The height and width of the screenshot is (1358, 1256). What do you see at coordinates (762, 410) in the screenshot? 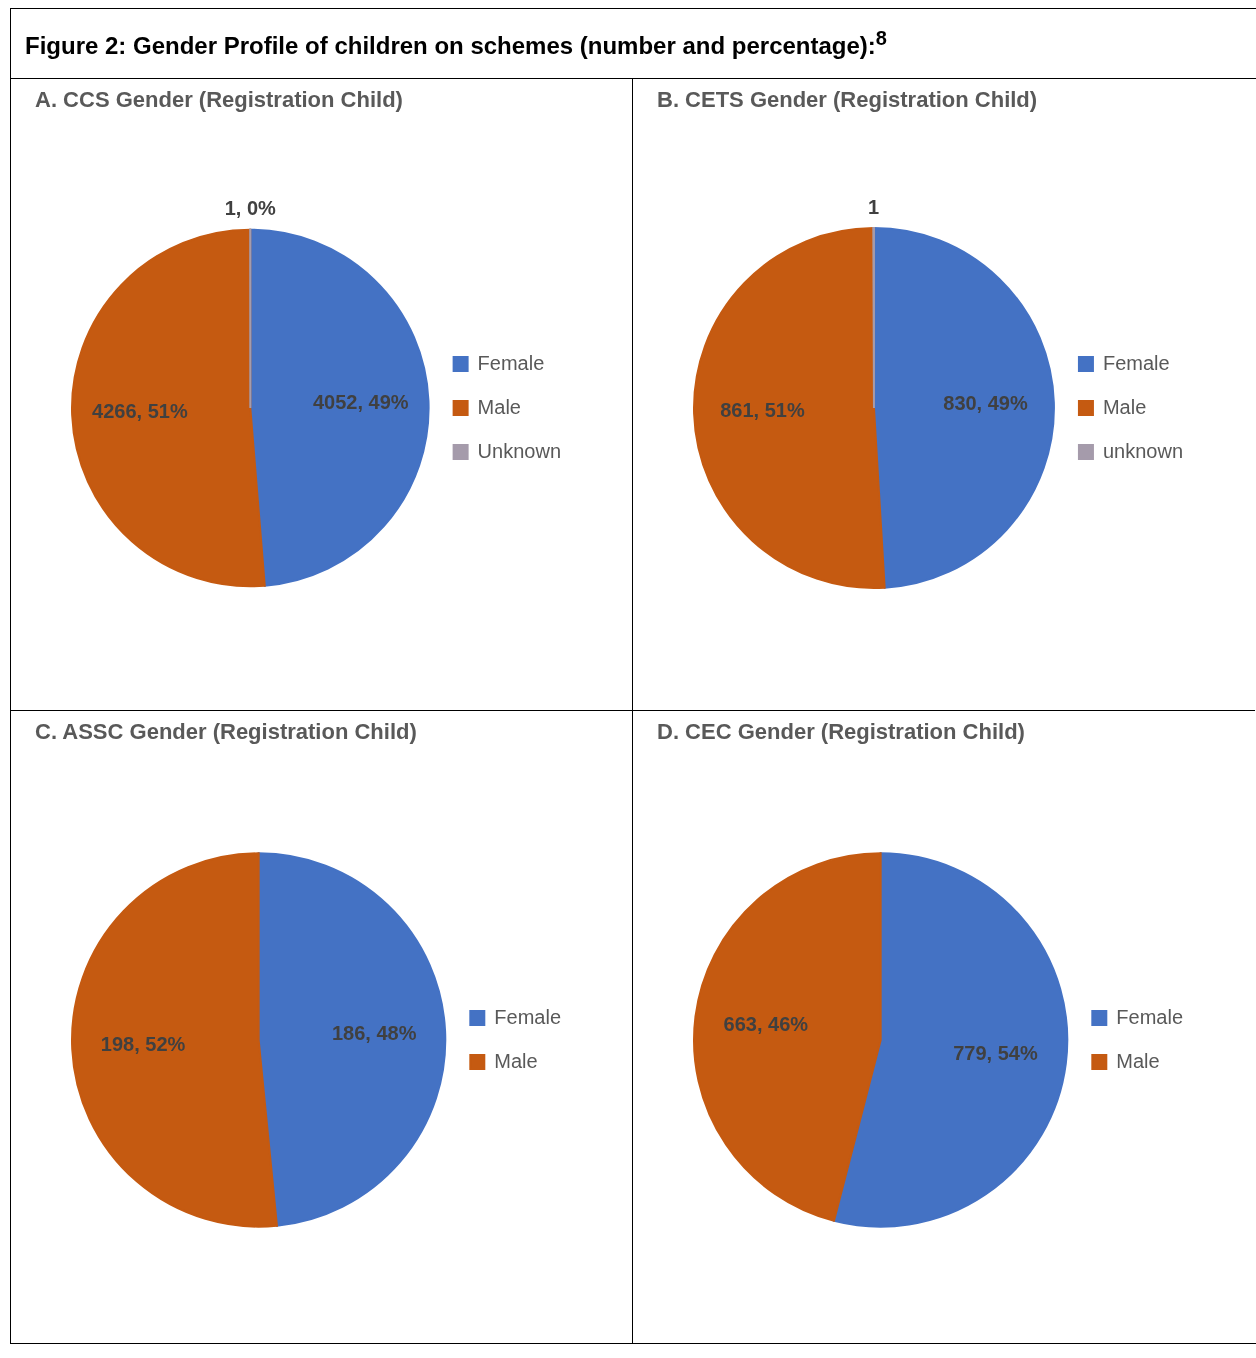
I see `data-label: 861, 51%` at bounding box center [762, 410].